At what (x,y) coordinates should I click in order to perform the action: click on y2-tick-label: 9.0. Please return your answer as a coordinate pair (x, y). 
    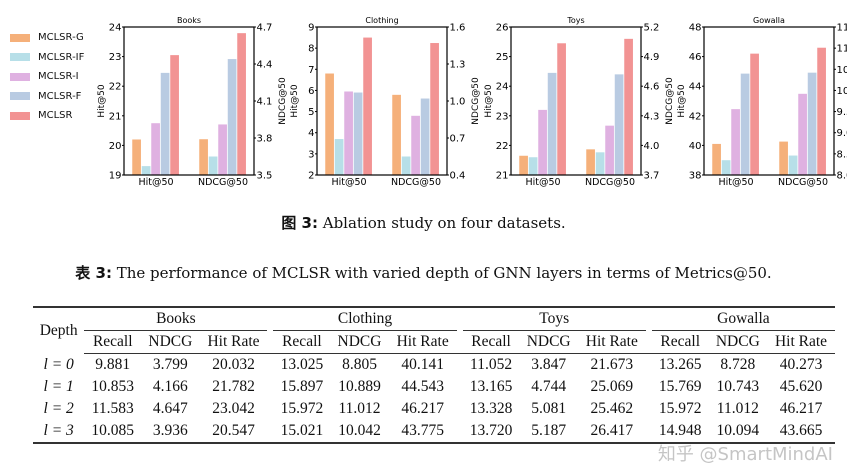
    Looking at the image, I should click on (842, 133).